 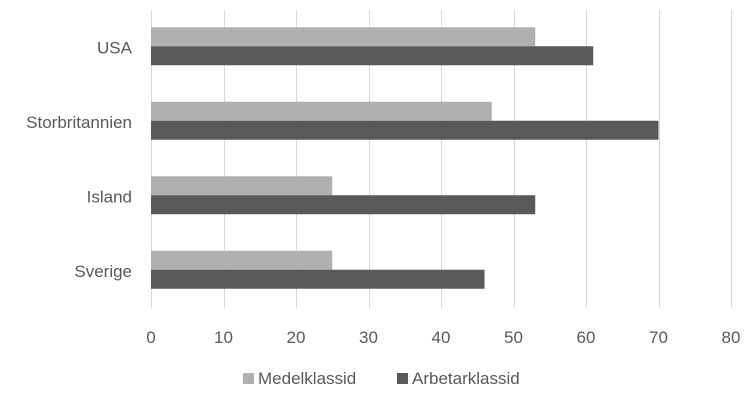 I want to click on legend-swatch-medelklassid, so click(x=248, y=378).